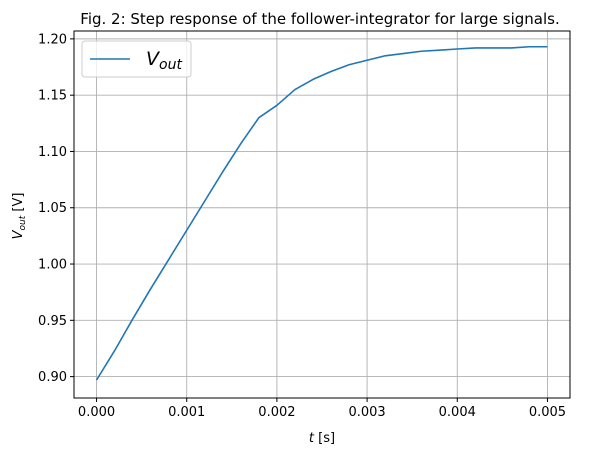 The height and width of the screenshot is (457, 596). What do you see at coordinates (164, 60) in the screenshot?
I see `legend-label-vout: Vout` at bounding box center [164, 60].